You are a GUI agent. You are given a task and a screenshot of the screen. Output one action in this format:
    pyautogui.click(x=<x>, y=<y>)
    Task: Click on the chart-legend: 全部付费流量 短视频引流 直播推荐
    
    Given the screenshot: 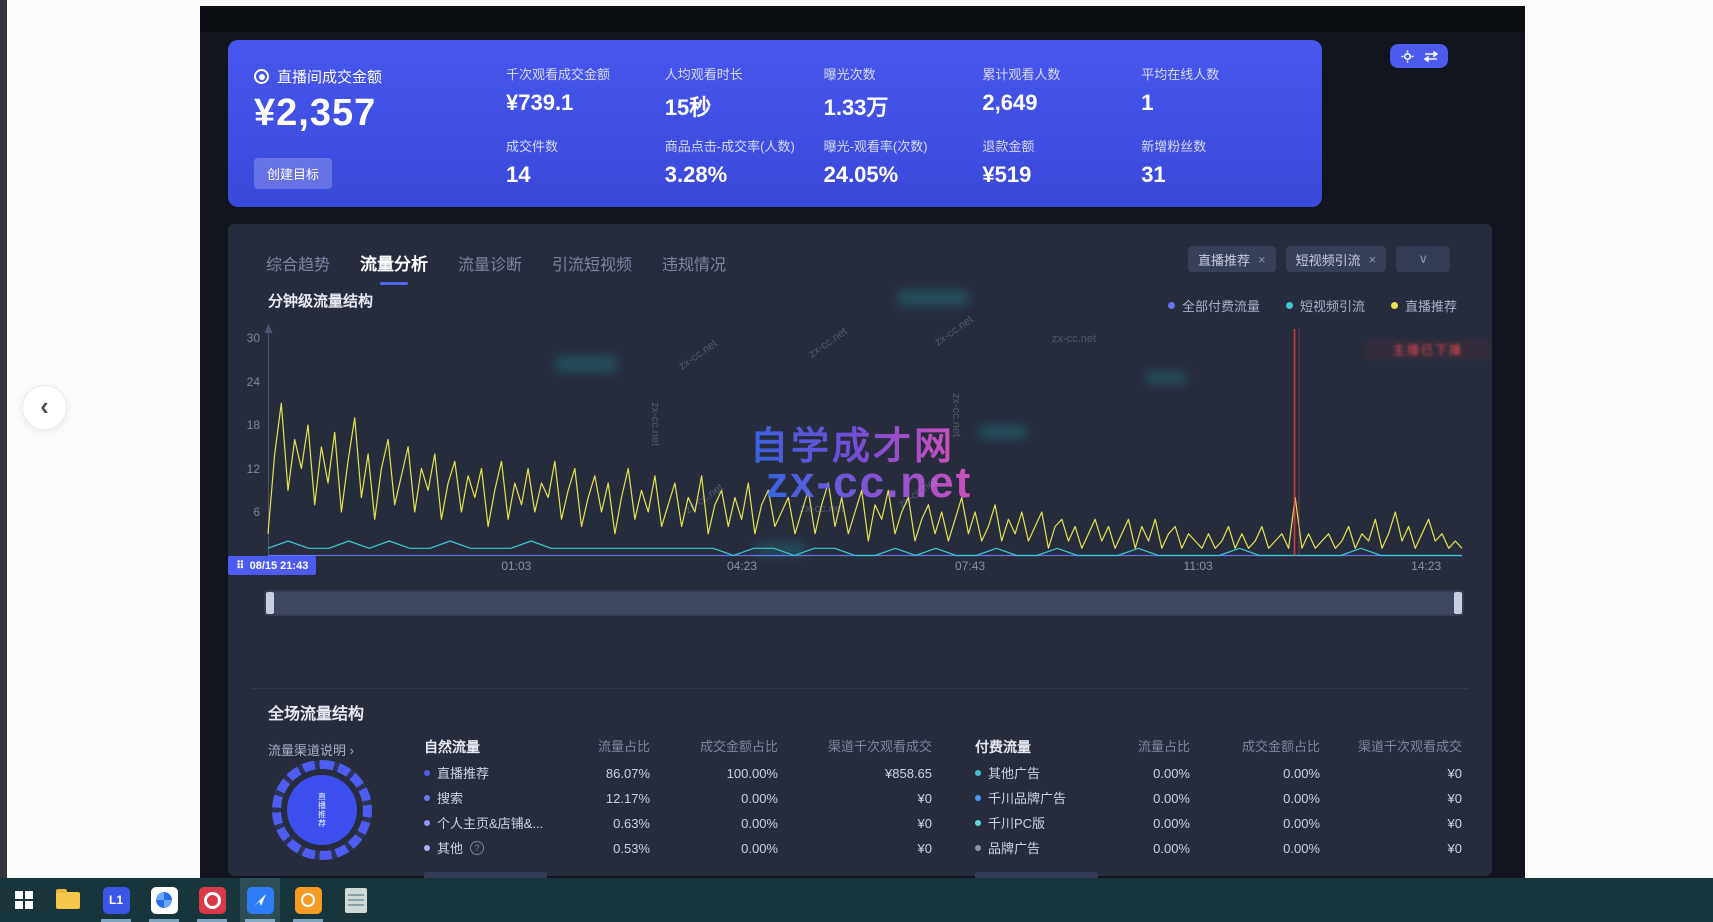 What is the action you would take?
    pyautogui.click(x=1312, y=305)
    